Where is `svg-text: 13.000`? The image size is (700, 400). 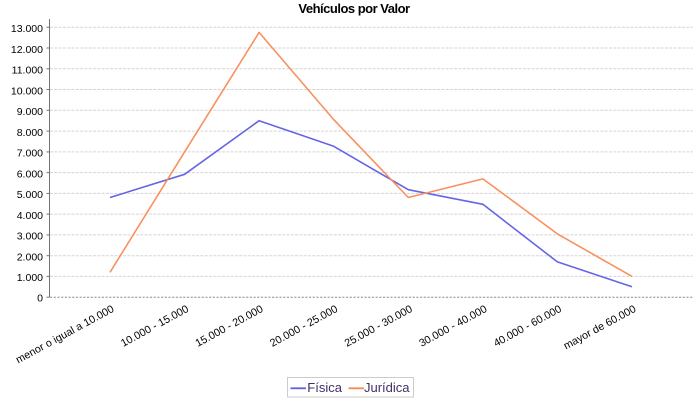
svg-text: 13.000 is located at coordinates (27, 29).